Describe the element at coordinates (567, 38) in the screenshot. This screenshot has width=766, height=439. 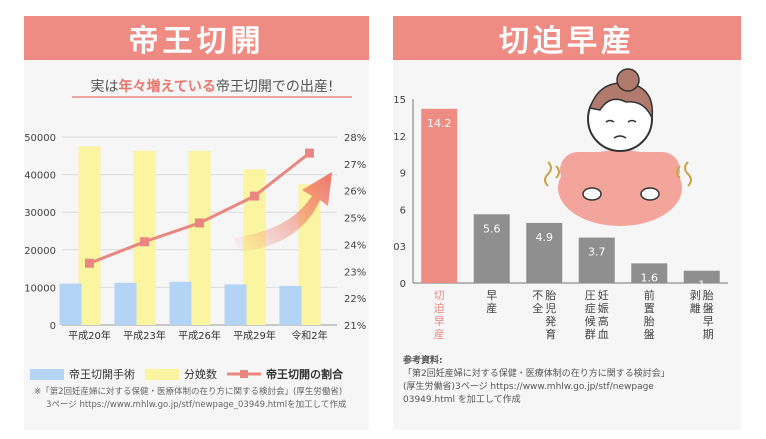
I see `right-banner-title: 切迫早産` at that location.